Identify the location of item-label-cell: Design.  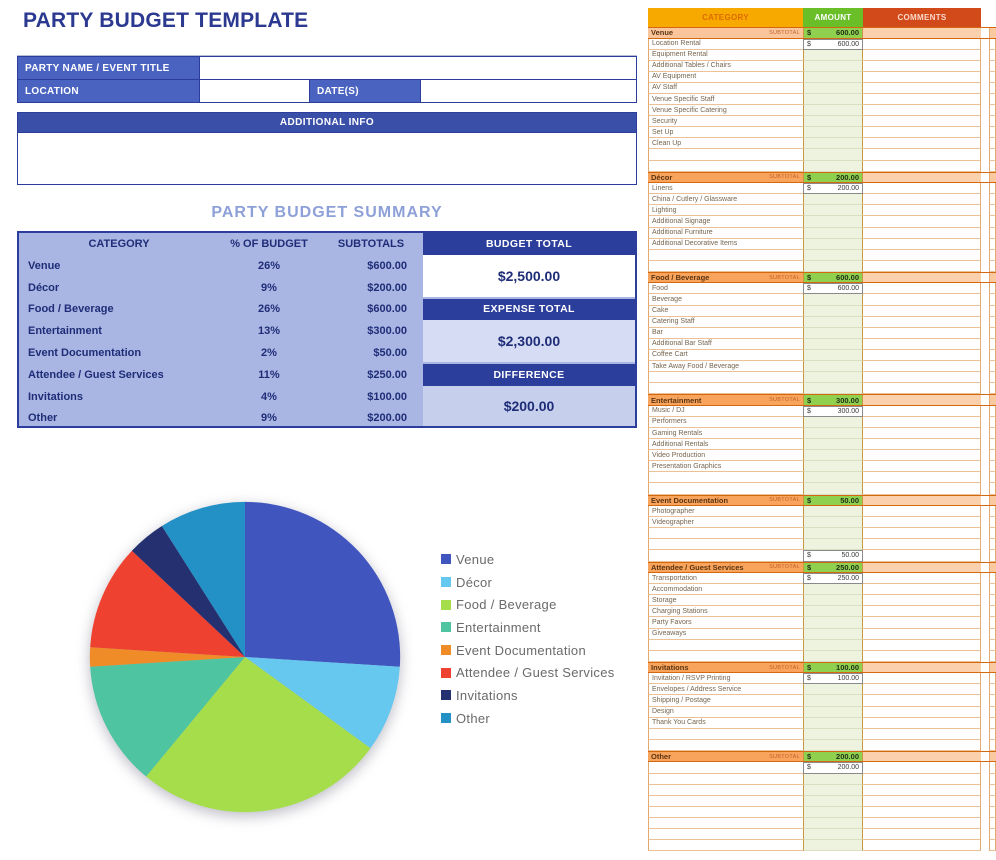
(725, 712).